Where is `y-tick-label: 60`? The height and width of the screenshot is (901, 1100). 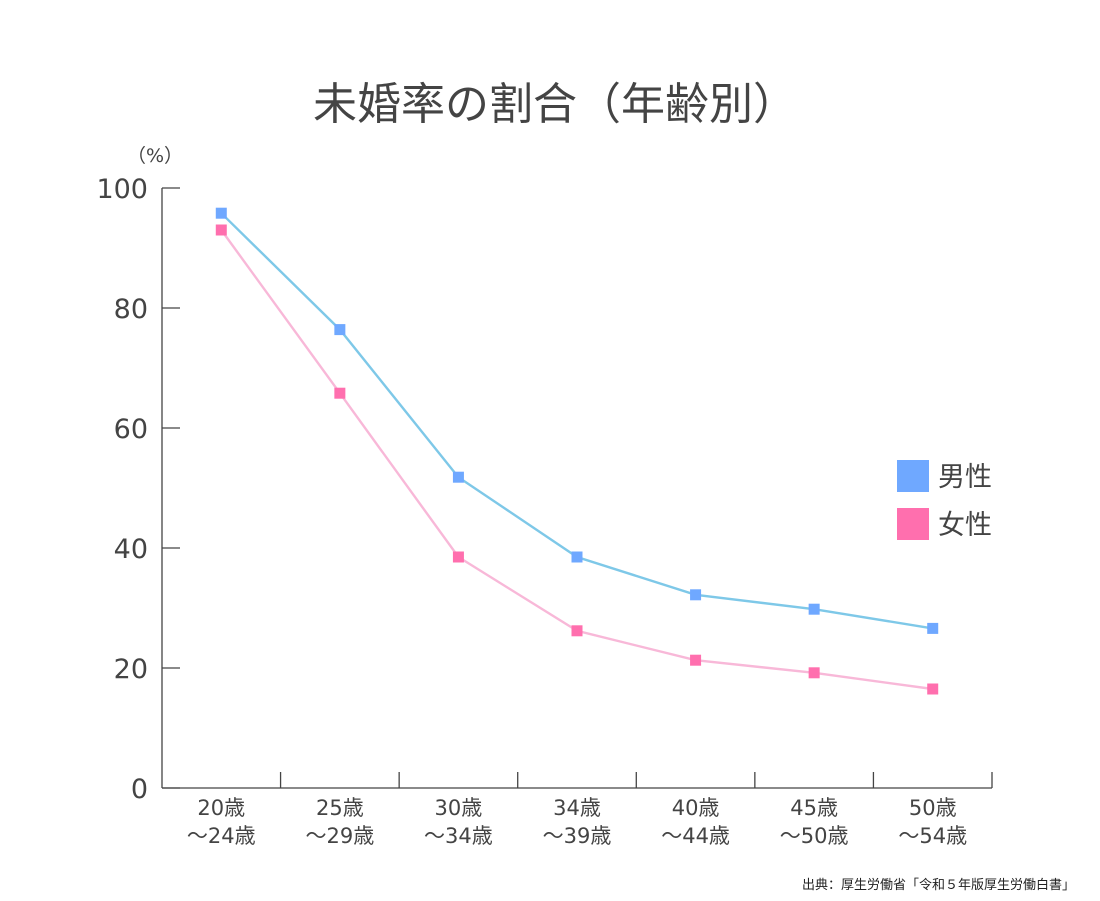 y-tick-label: 60 is located at coordinates (131, 429).